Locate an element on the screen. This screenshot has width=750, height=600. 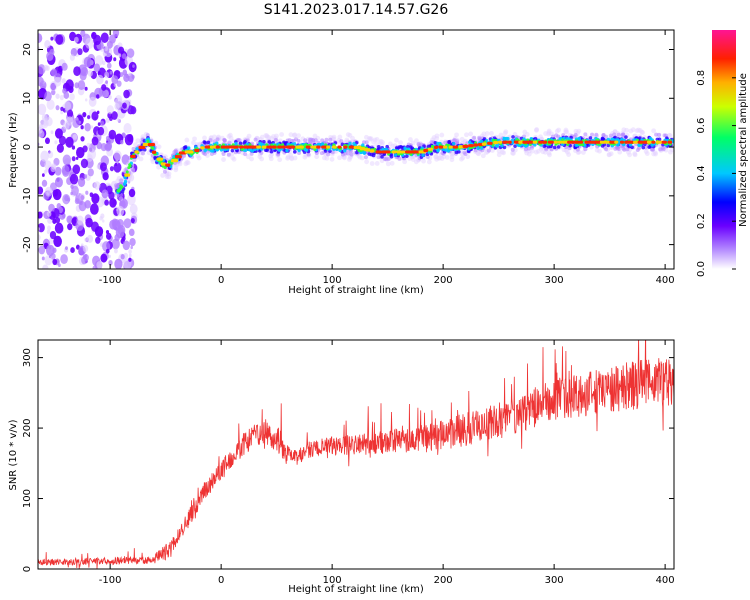
colorbar-tick-label: 0.2 is located at coordinates (701, 221).